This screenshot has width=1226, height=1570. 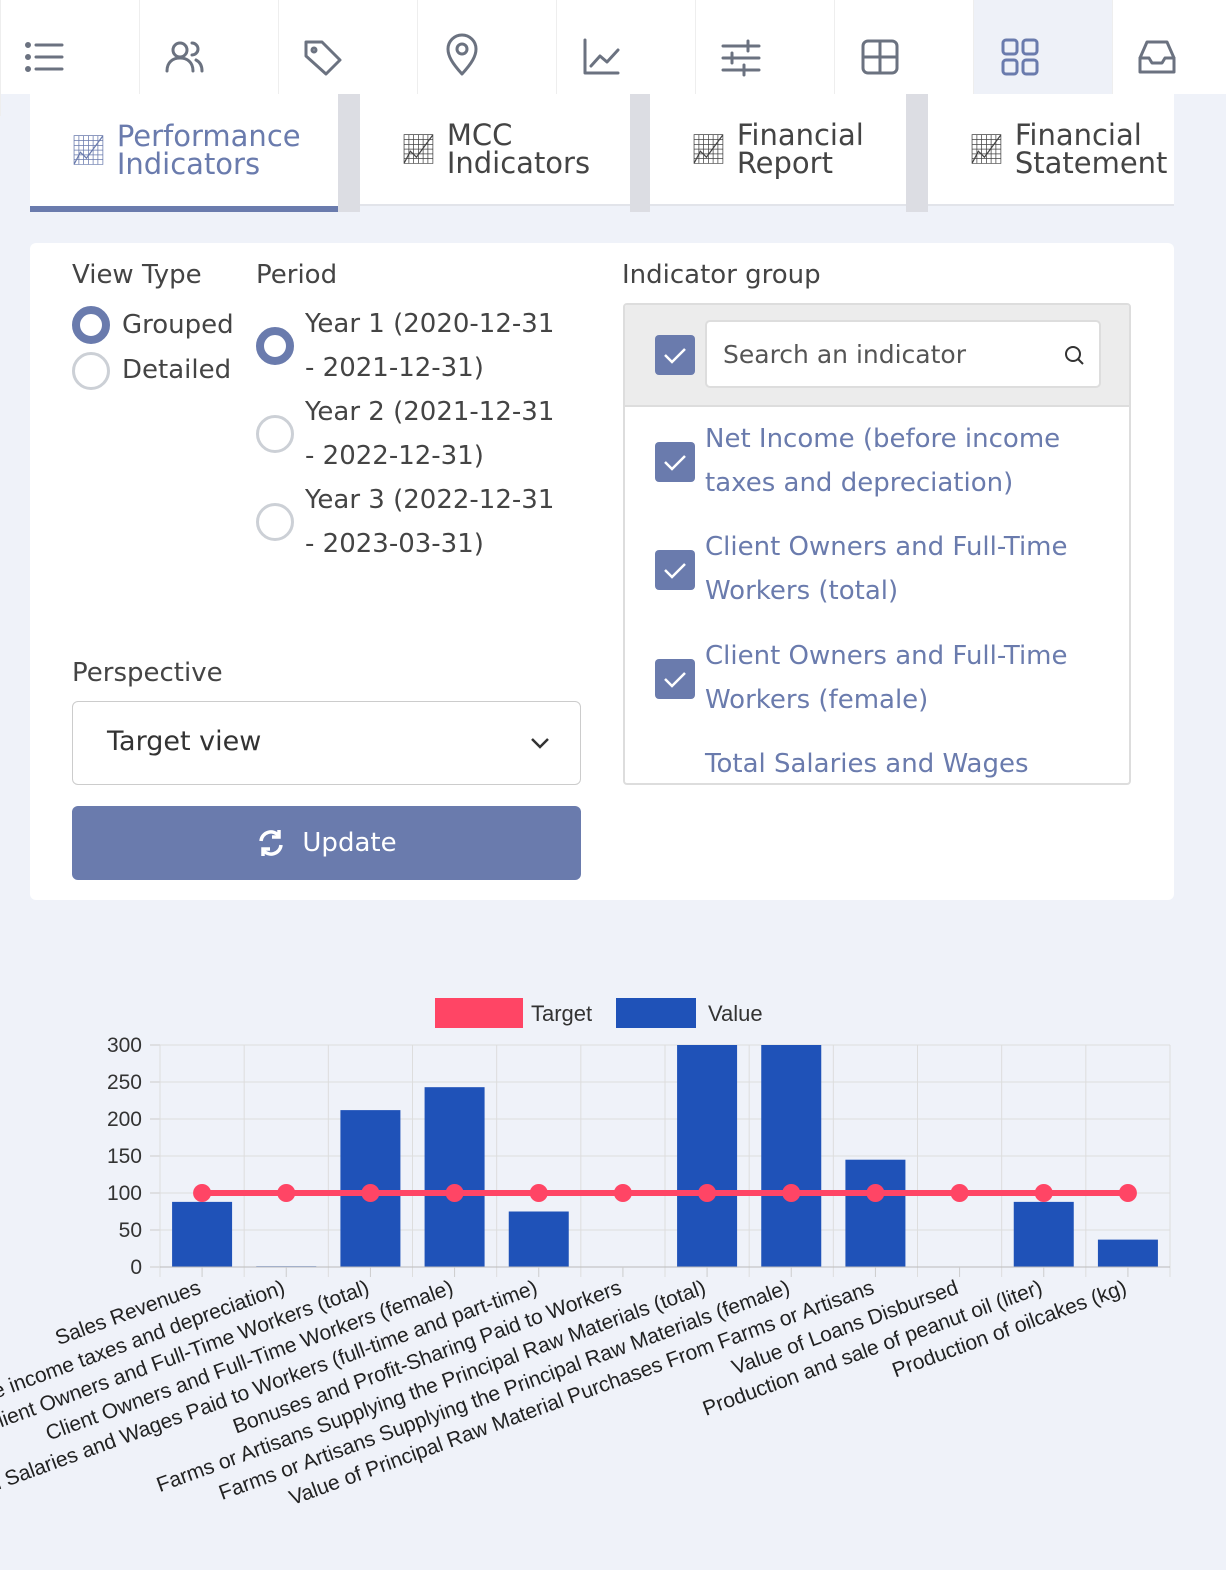 What do you see at coordinates (124, 1156) in the screenshot?
I see `y-tick-label: 150` at bounding box center [124, 1156].